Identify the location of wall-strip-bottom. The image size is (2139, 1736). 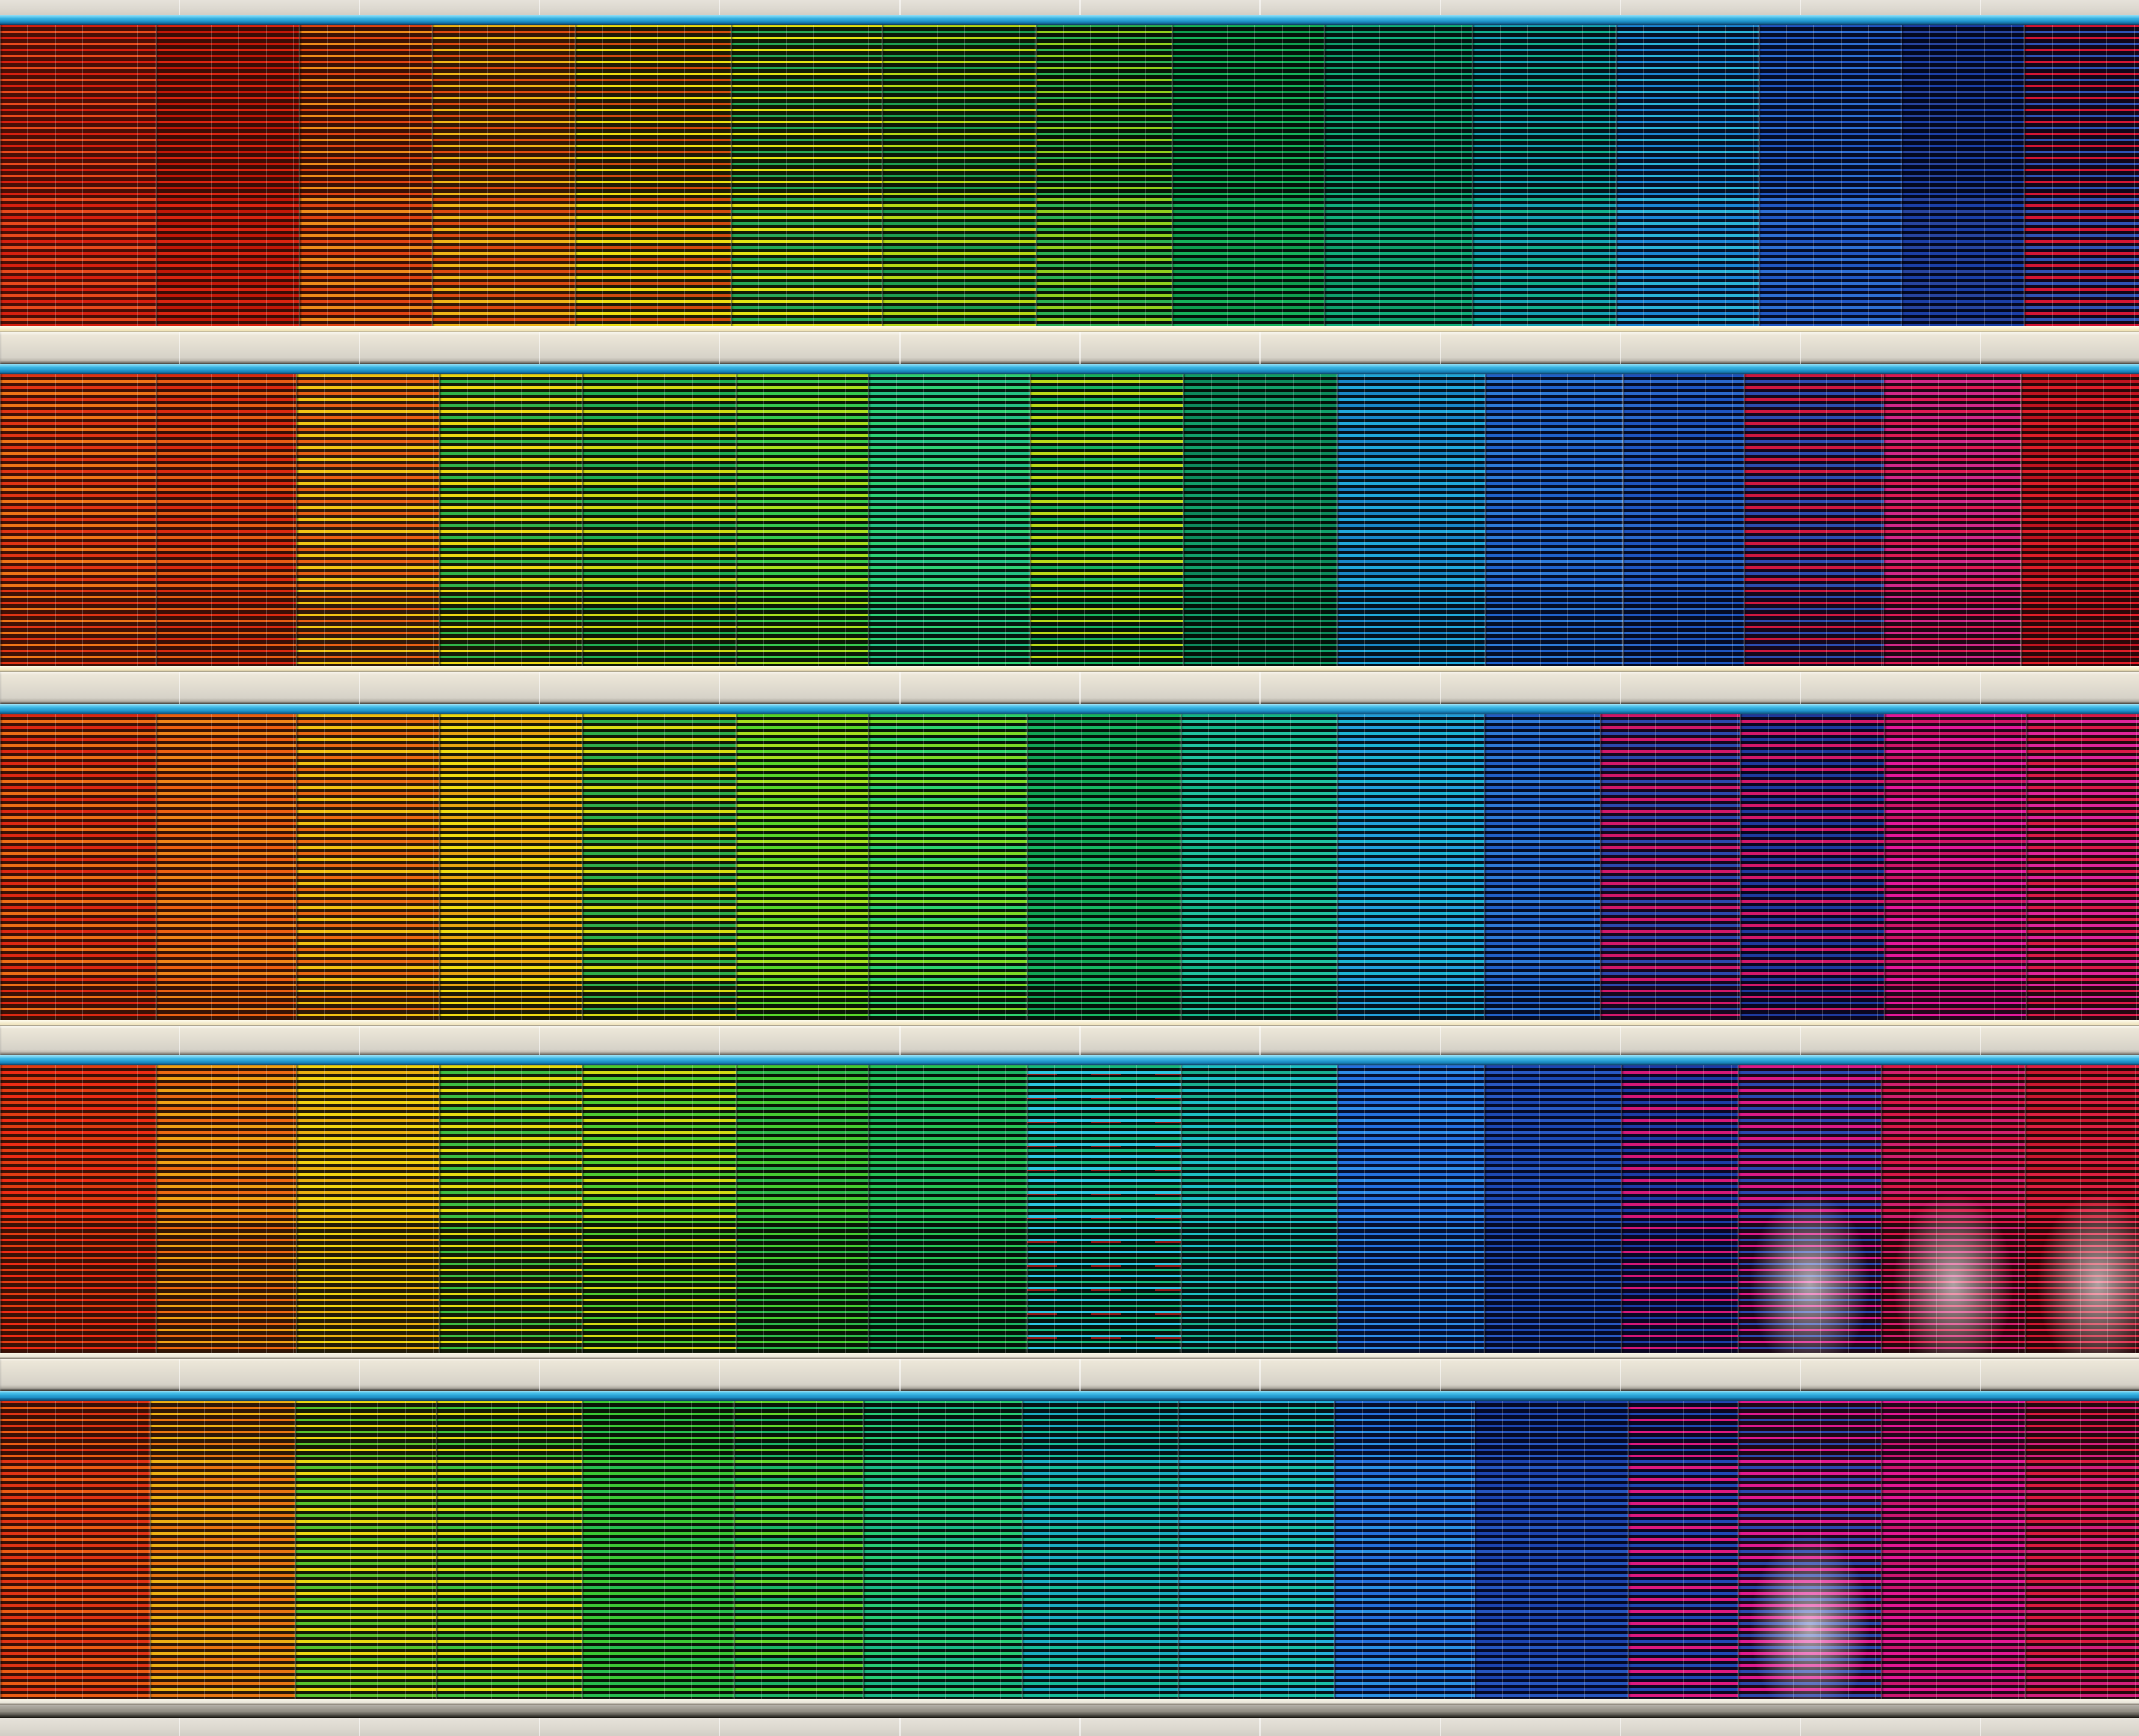
(1069, 1727).